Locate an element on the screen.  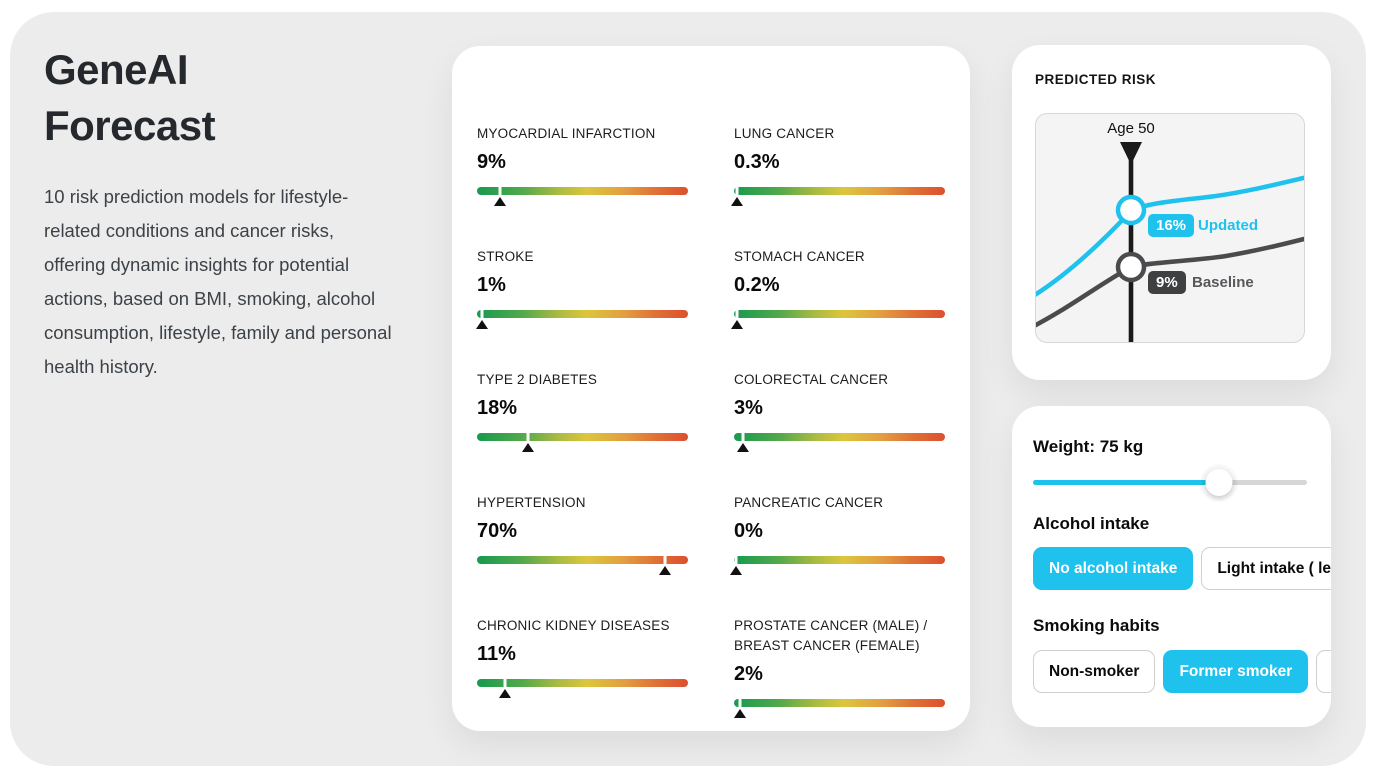
risk-value: 70% is located at coordinates (497, 531).